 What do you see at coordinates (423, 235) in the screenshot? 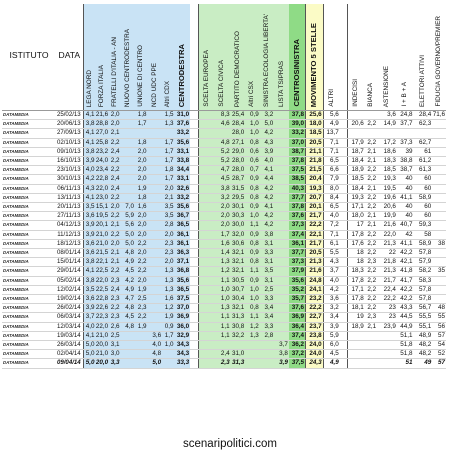
I see `cell-elettori: 58` at bounding box center [423, 235].